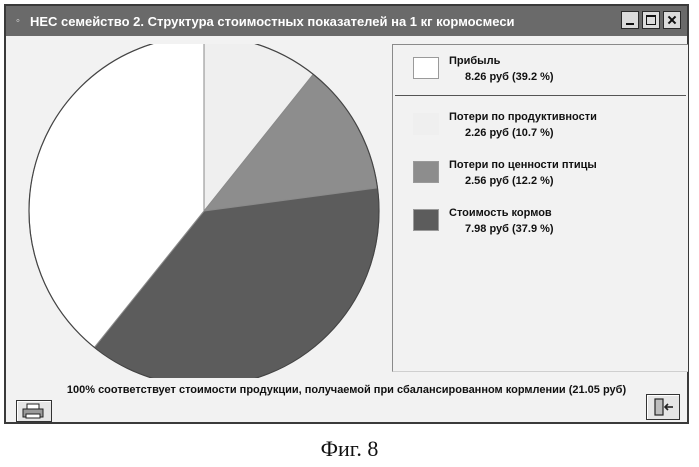 This screenshot has height=467, width=699. Describe the element at coordinates (500, 213) in the screenshot. I see `legend-label: Стоимость кормов` at that location.